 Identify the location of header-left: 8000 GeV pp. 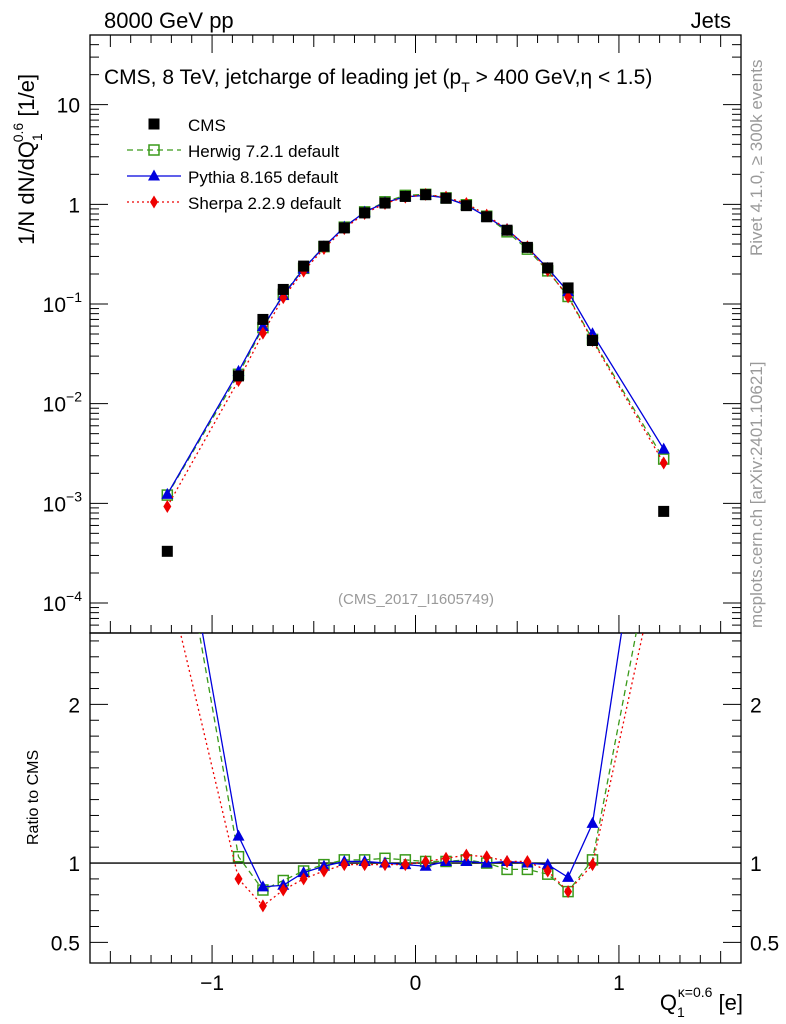
(169, 20).